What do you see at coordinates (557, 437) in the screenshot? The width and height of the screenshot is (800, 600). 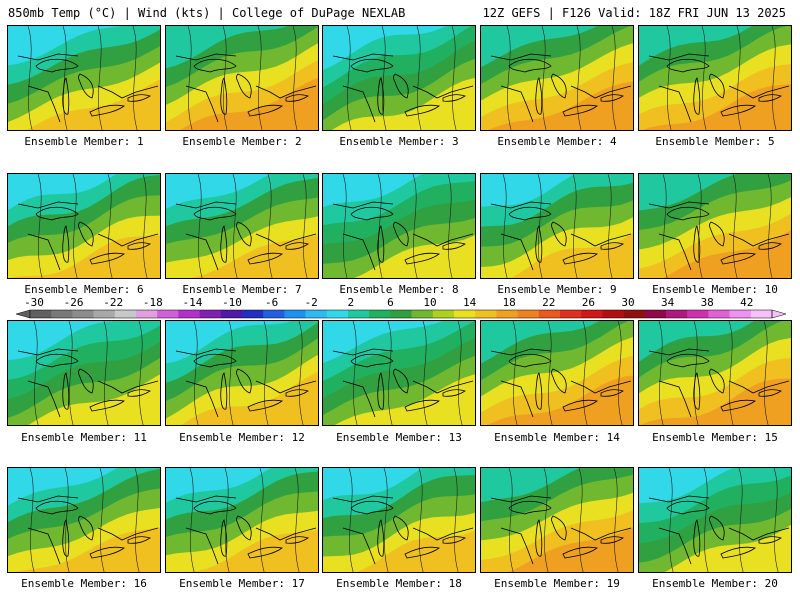 I see `ensemble-member-label: Ensemble Member: 14` at bounding box center [557, 437].